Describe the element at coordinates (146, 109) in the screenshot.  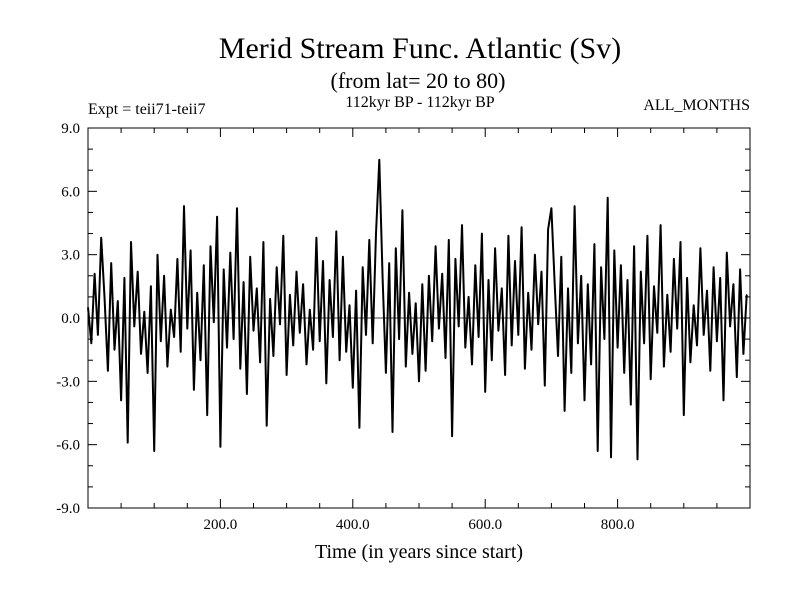
I see `experiment-label: Expt = teii71-teii7` at that location.